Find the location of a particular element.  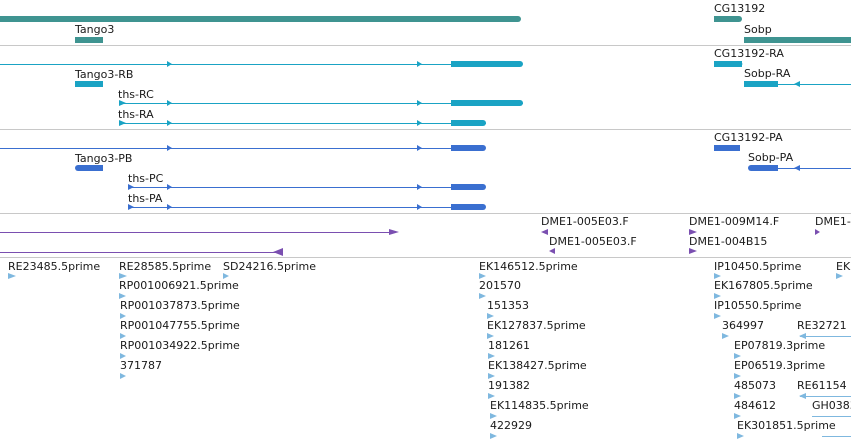

est-rp001034922-label: RP001034922.5prime is located at coordinates (180, 345).